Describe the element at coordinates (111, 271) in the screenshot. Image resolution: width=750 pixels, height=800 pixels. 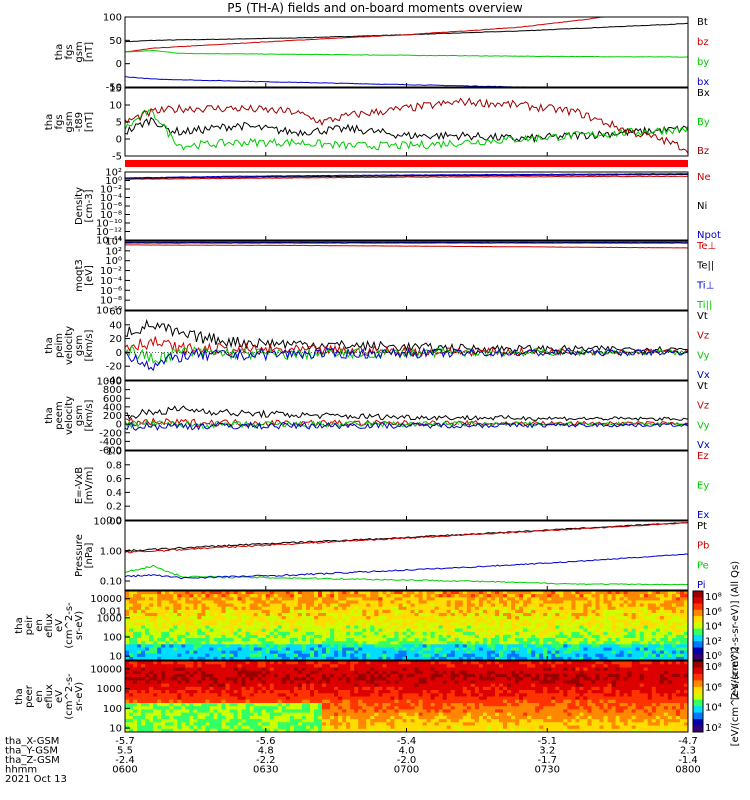
I see `y-tick-label: 10⁻²` at that location.